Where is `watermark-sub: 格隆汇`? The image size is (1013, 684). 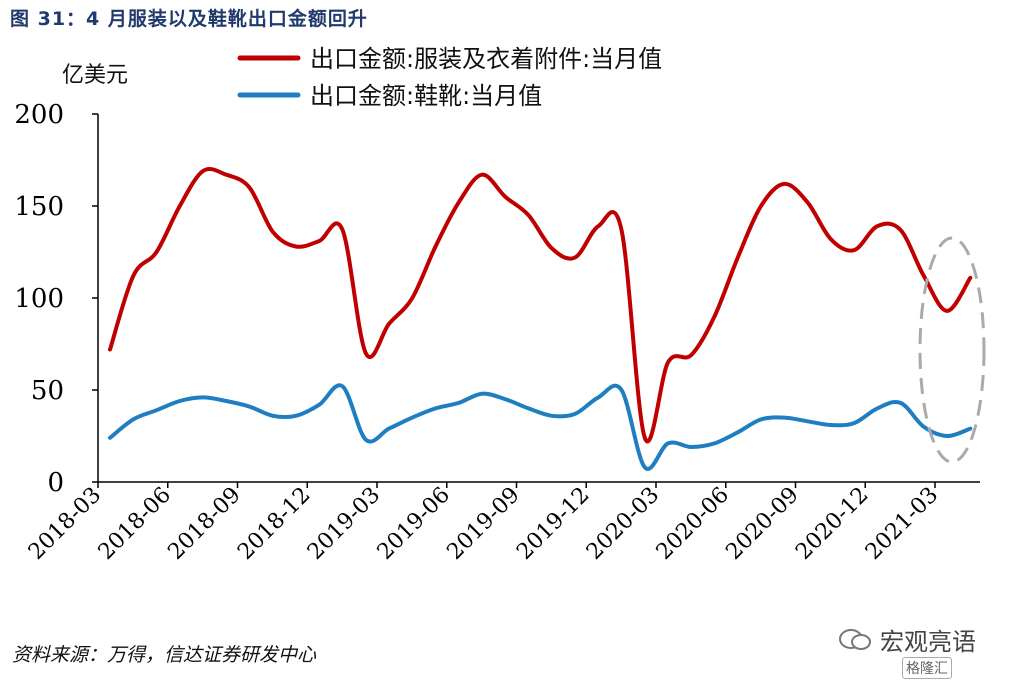
watermark-sub: 格隆汇 is located at coordinates (927, 668).